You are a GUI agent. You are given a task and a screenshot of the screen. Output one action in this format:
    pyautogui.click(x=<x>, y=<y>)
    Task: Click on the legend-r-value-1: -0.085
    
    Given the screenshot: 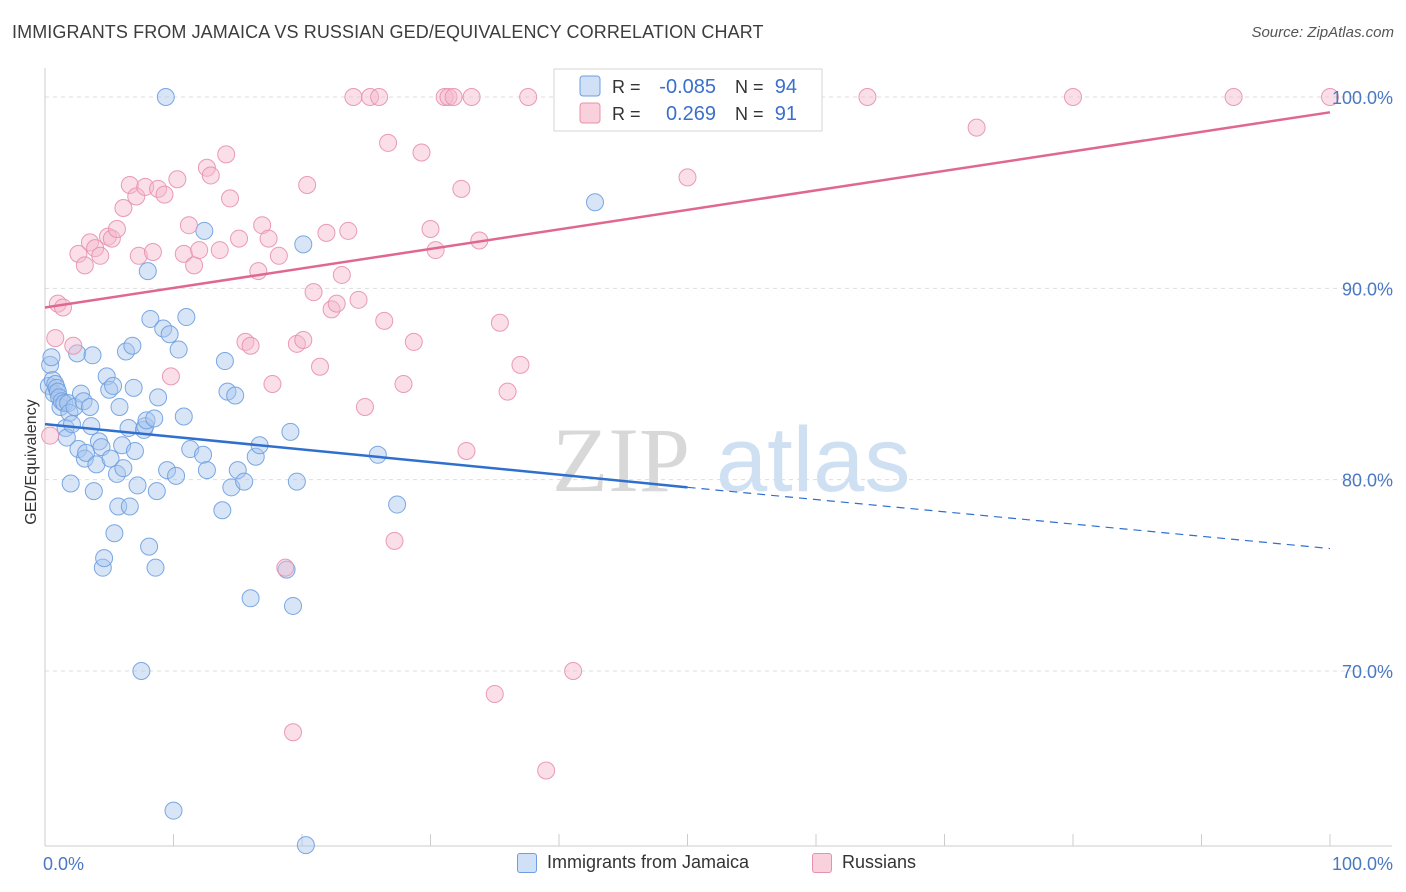 What is the action you would take?
    pyautogui.click(x=687, y=87)
    